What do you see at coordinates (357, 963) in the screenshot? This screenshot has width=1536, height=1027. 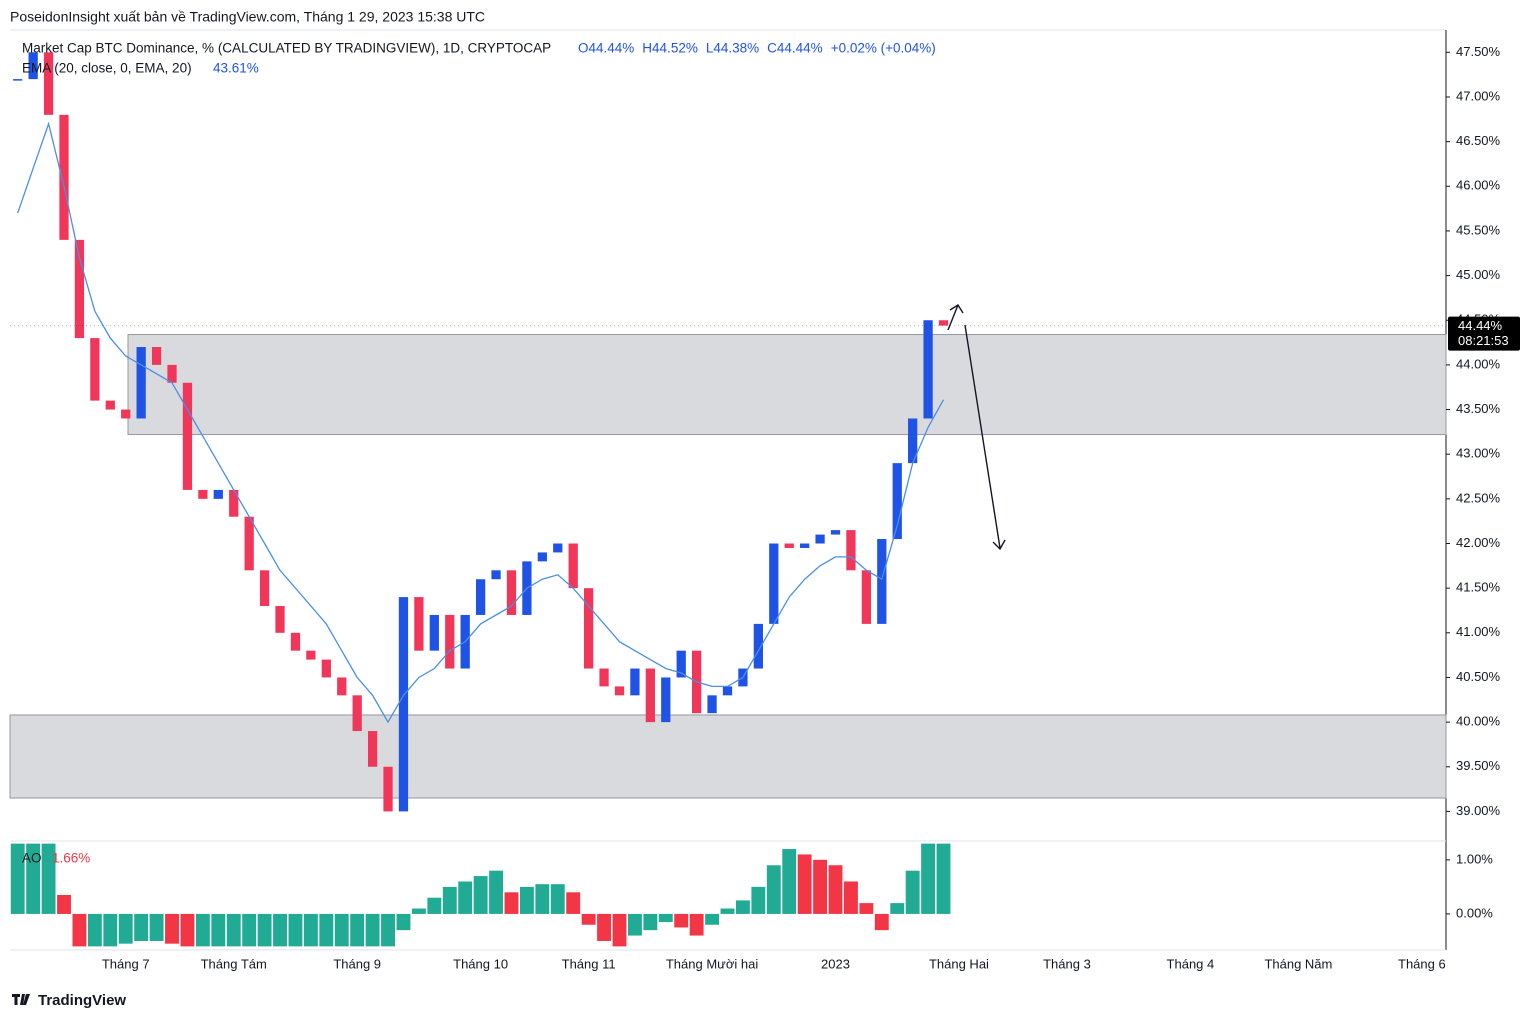 I see `x-tick-label: Tháng 9` at bounding box center [357, 963].